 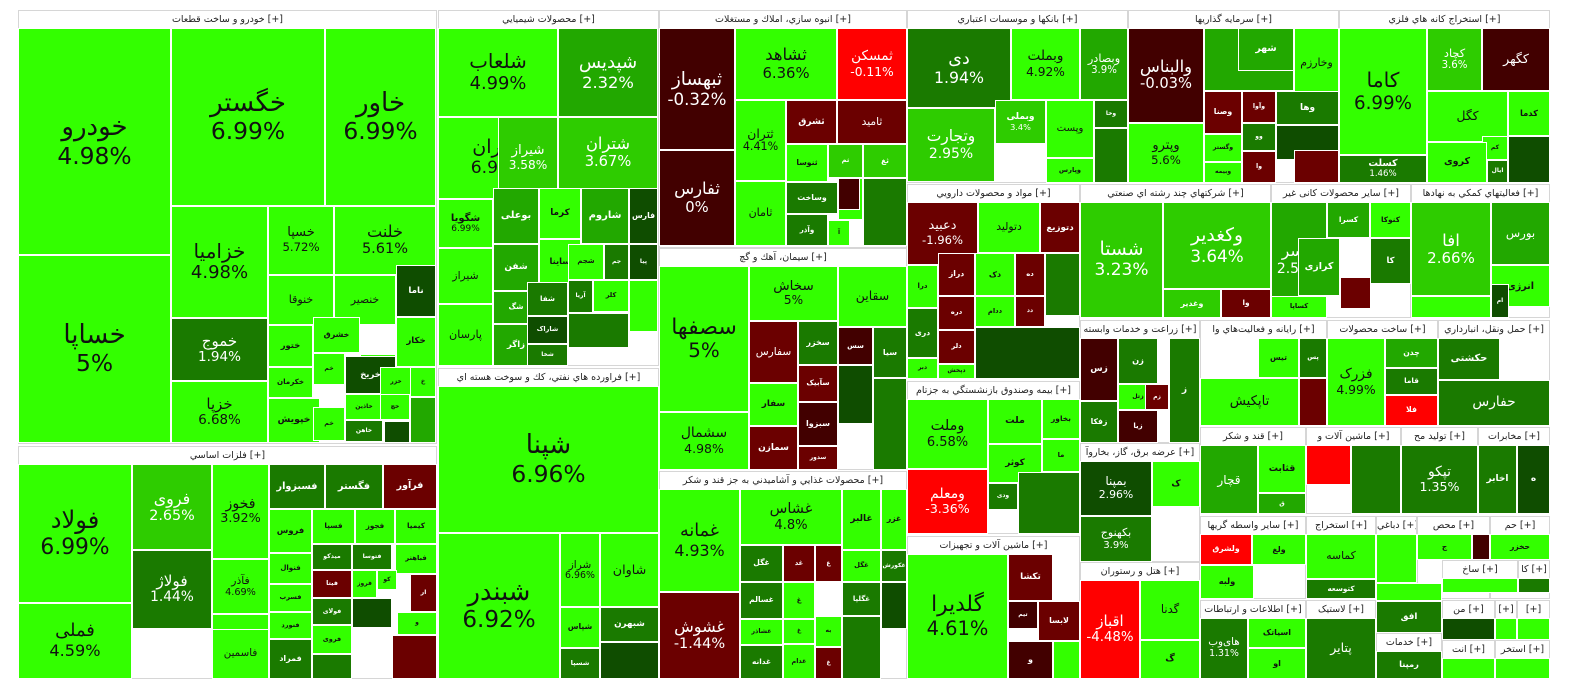 I want to click on stock-tile: کتوسعه, so click(x=1341, y=589).